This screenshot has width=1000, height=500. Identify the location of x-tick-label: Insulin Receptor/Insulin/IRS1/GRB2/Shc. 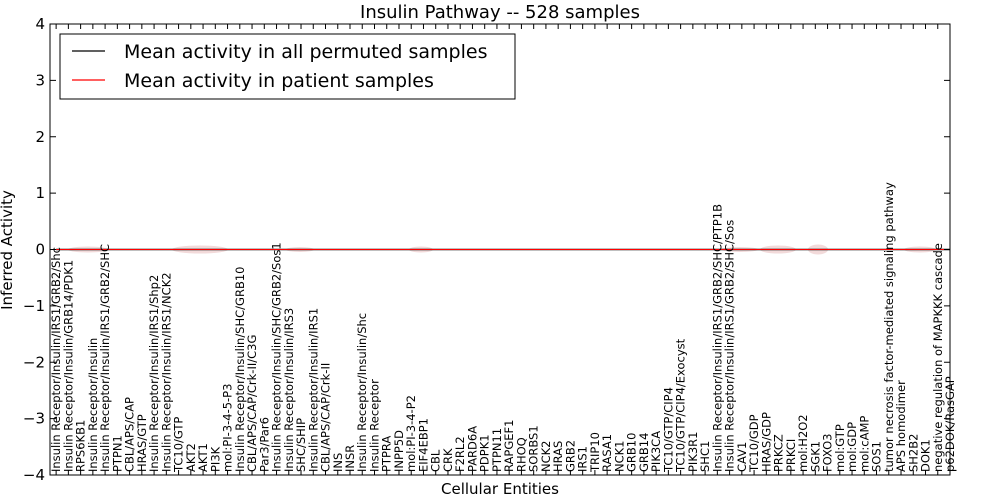
(56, 359).